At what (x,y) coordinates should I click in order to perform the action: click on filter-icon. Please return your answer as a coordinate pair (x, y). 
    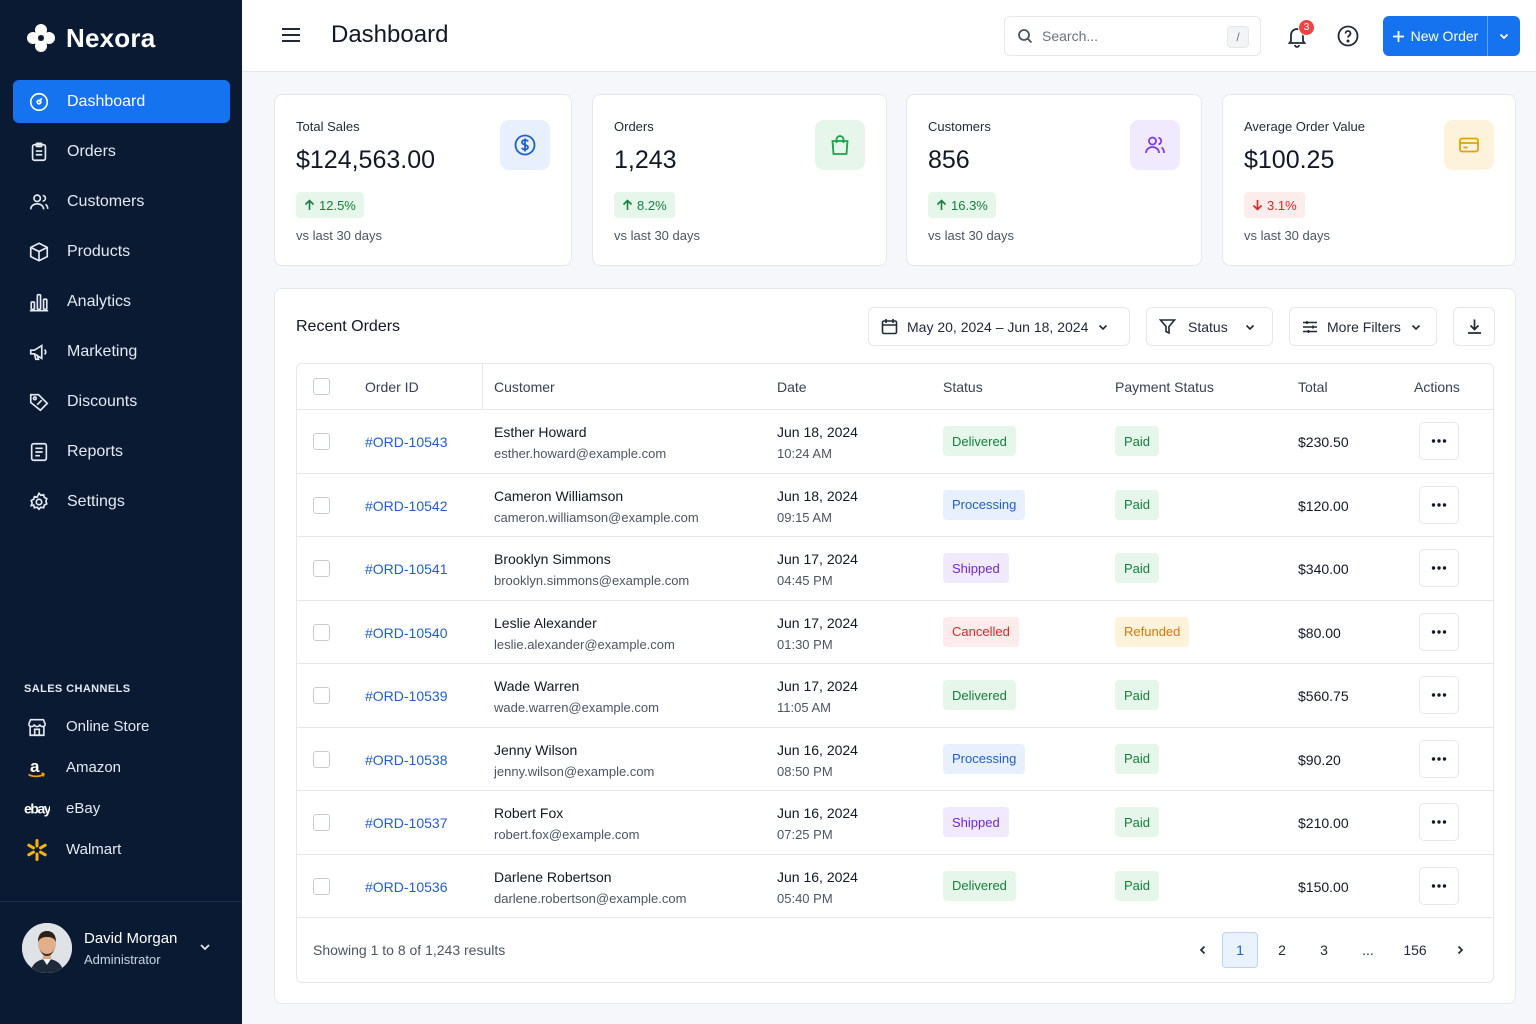
    Looking at the image, I should click on (1167, 326).